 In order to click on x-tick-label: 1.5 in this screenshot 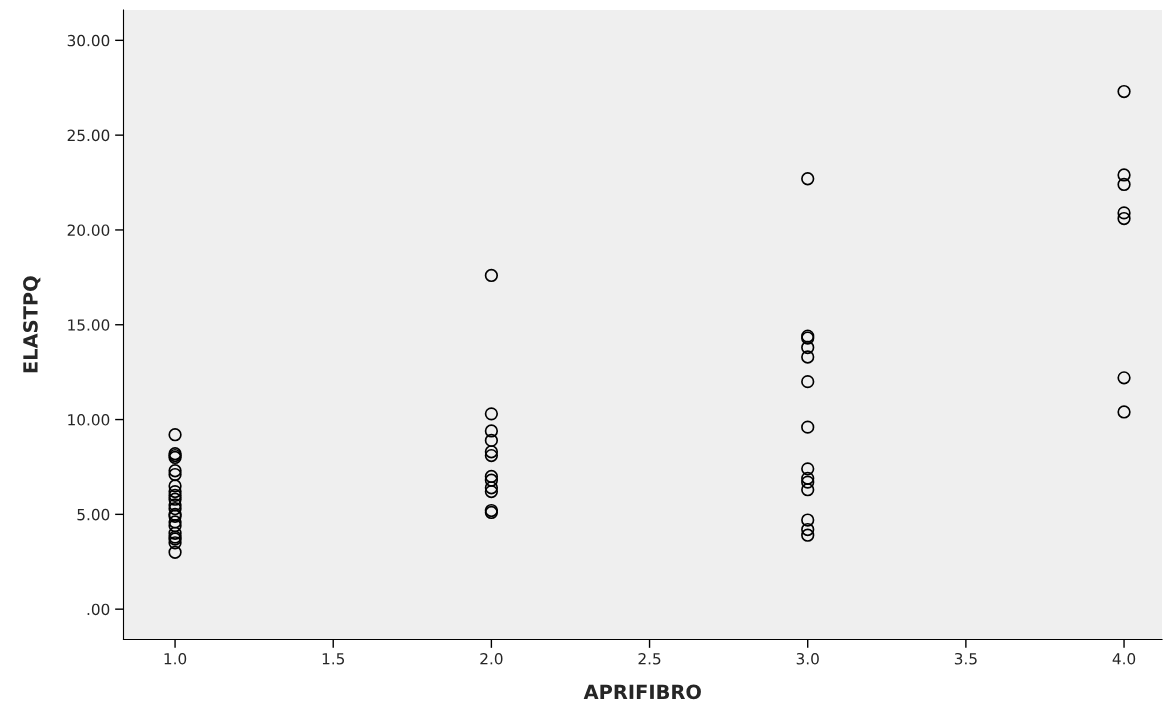, I will do `click(333, 659)`.